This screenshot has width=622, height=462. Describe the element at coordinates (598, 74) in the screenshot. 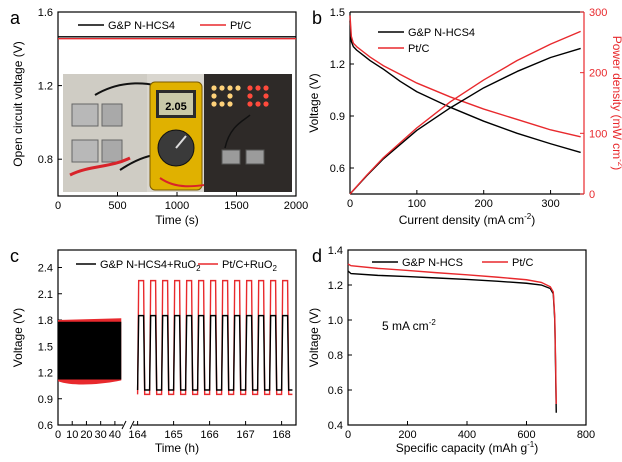

I see `y2-tick-label: 200` at that location.